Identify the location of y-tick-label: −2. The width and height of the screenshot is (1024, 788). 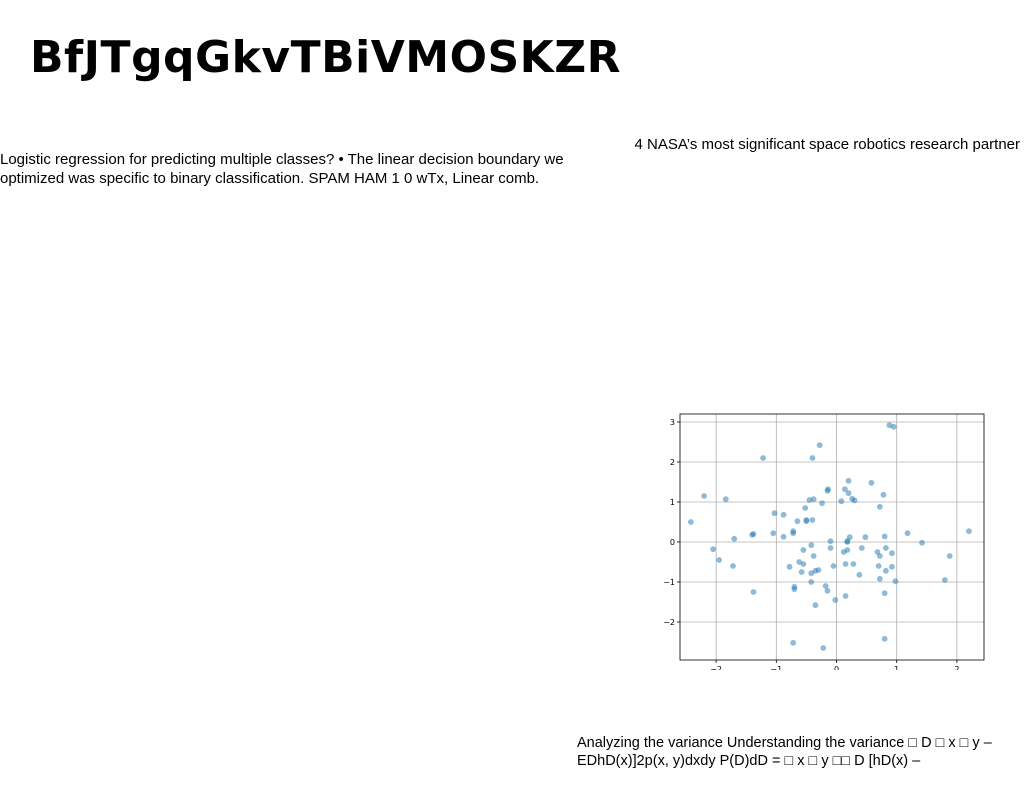
(669, 622).